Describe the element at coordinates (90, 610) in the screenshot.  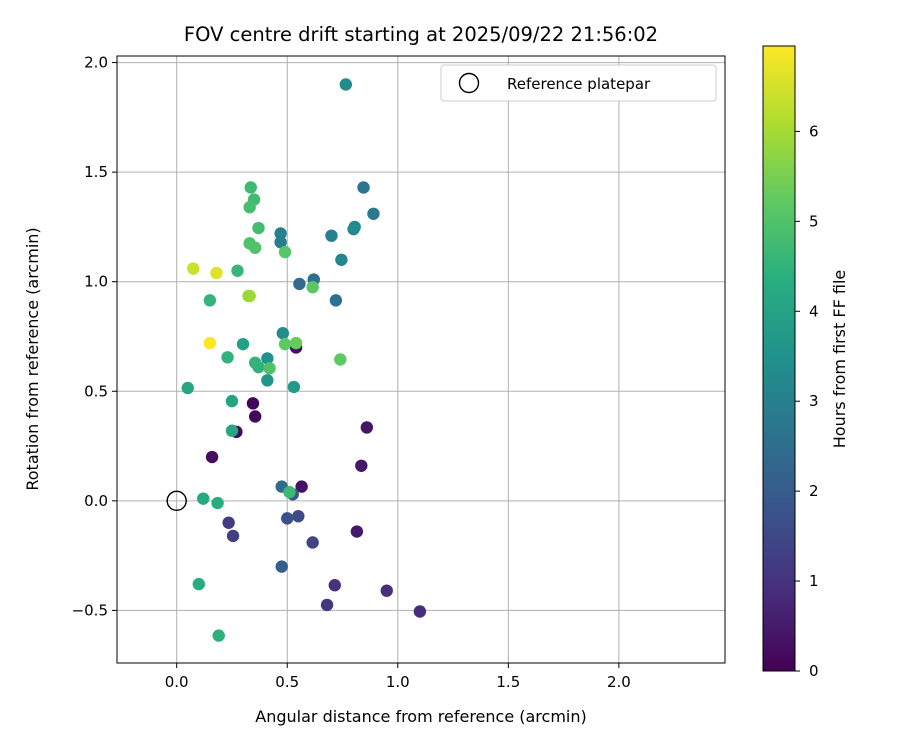
I see `y-tick-label: −0.5` at that location.